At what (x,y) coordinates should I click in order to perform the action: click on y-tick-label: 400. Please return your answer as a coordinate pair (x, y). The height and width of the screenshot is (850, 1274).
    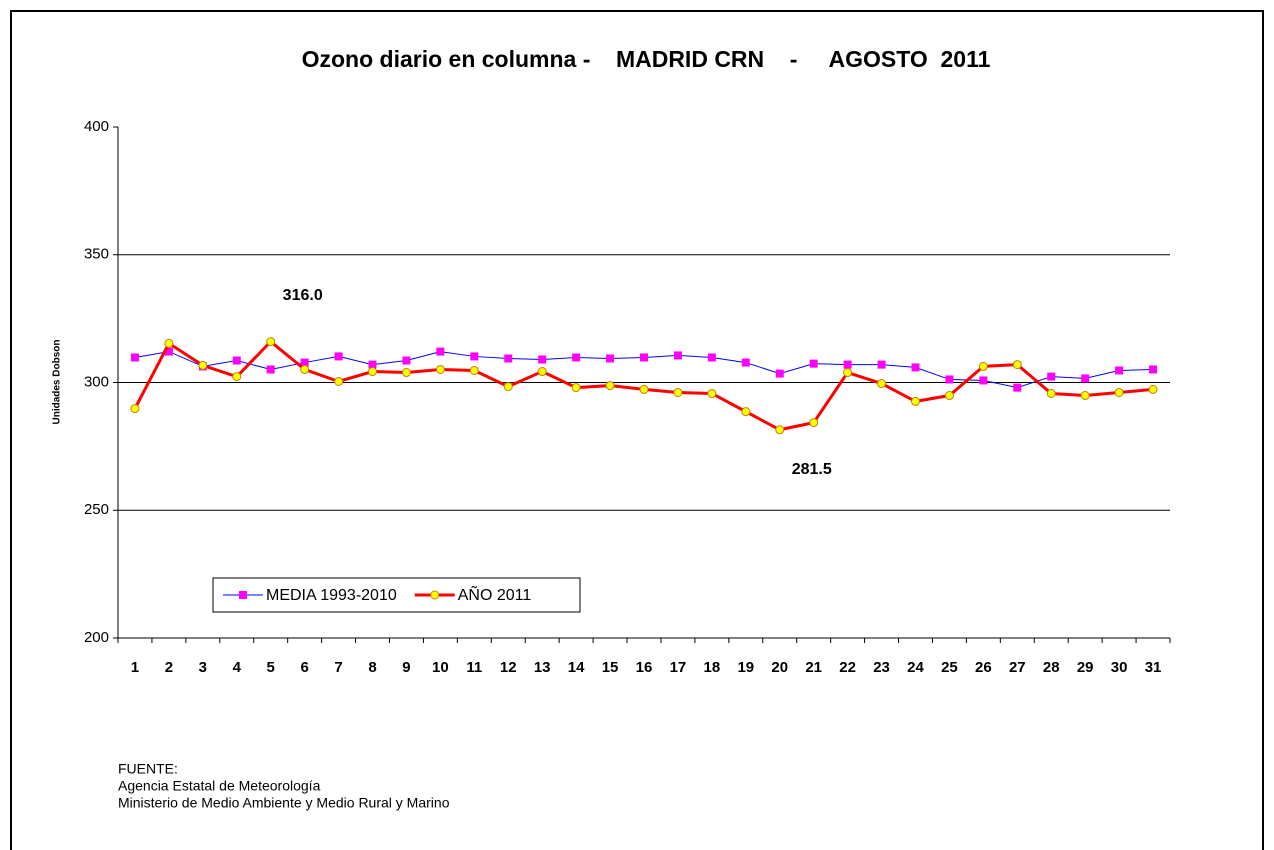
    Looking at the image, I should click on (96, 126).